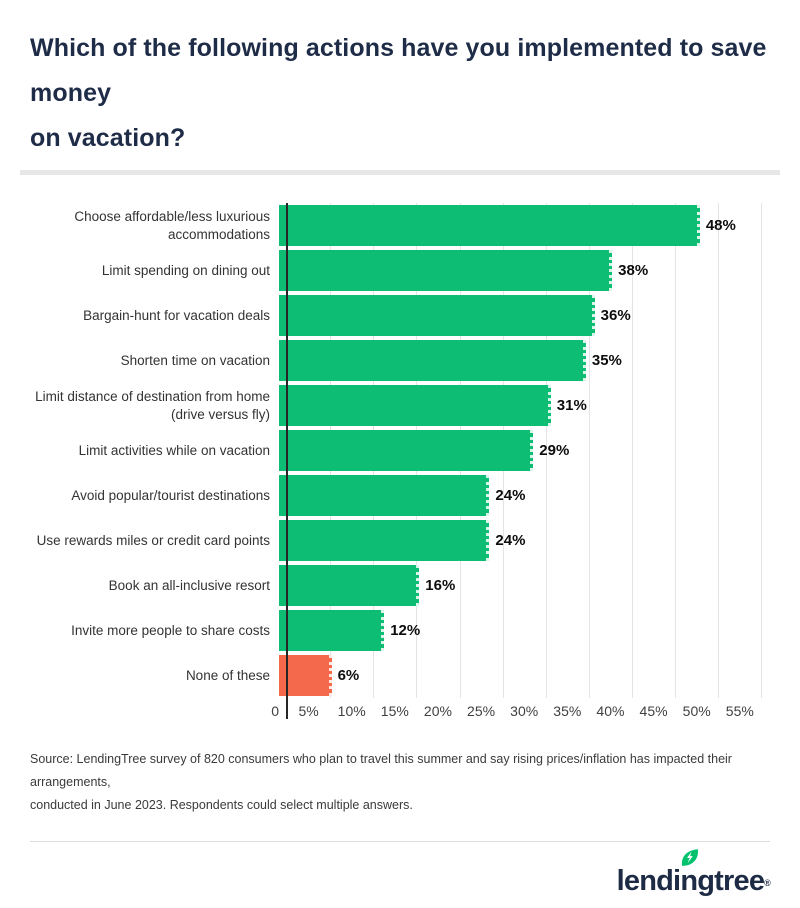 Image resolution: width=800 pixels, height=908 pixels. I want to click on category-label: Limit activities while on vacation, so click(174, 450).